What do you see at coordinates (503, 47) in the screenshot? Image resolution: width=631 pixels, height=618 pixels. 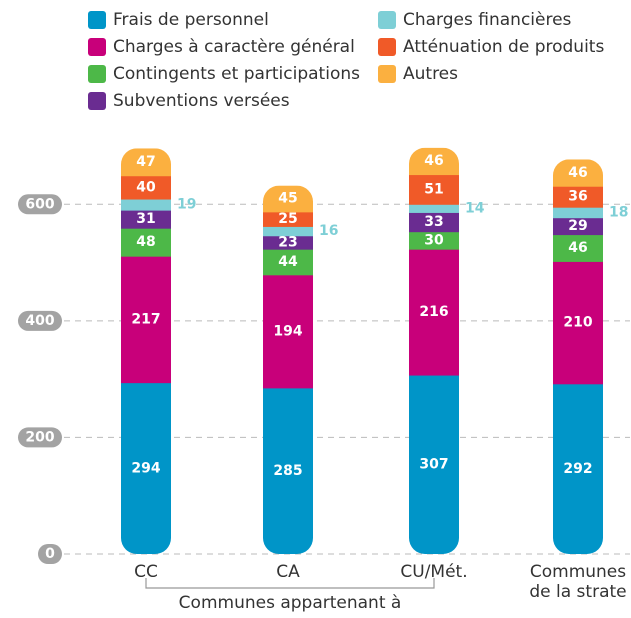 I see `legend-label: Atténuation de produits` at bounding box center [503, 47].